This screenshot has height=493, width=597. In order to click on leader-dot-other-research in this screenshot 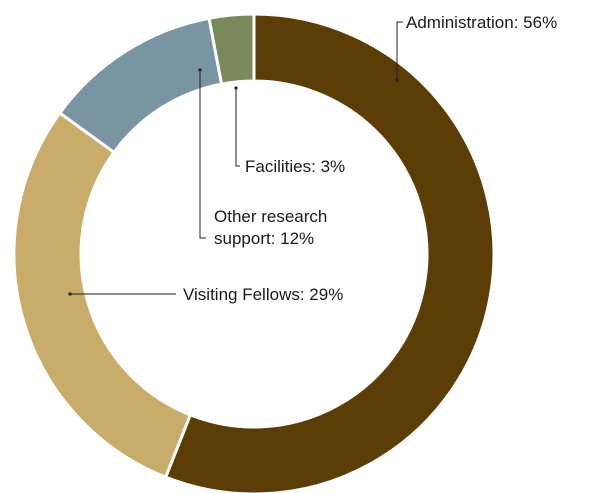, I will do `click(199, 69)`.